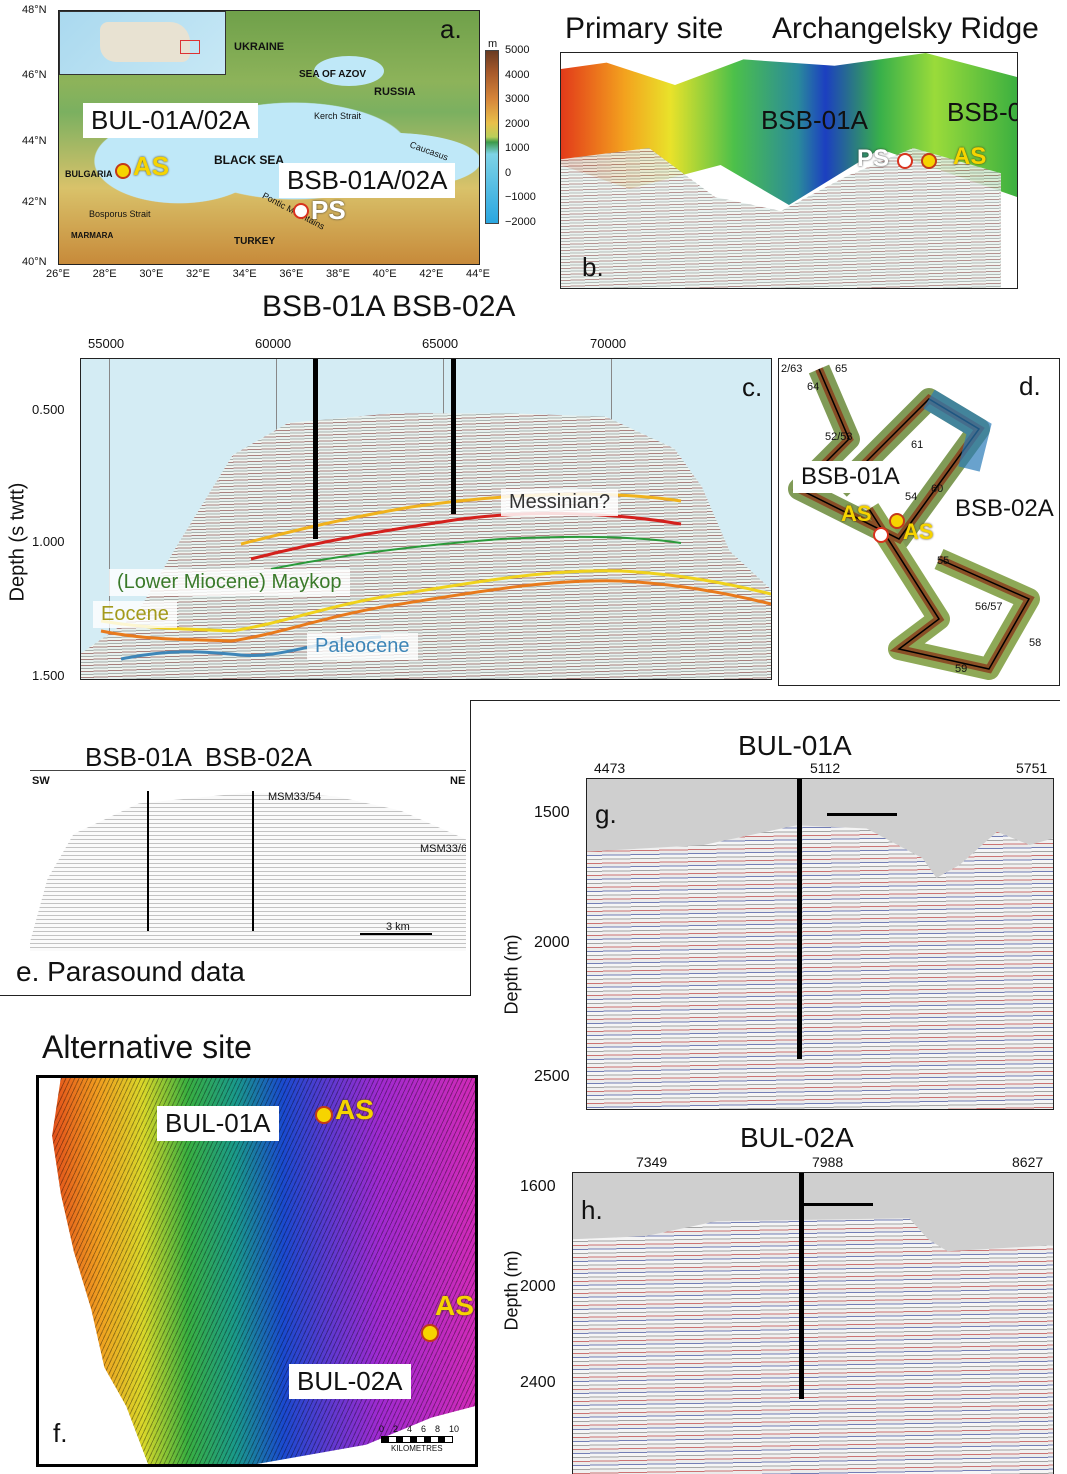 This screenshot has height=1474, width=1067. I want to click on station-label: 52/53, so click(839, 437).